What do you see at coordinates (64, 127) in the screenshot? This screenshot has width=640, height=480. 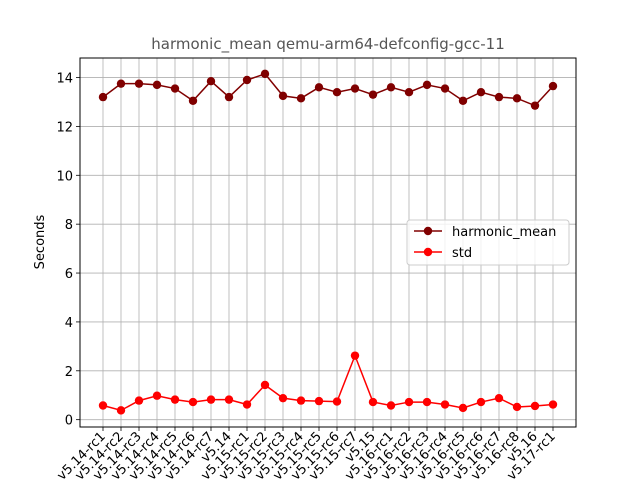 I see `y-tick-label: 12` at bounding box center [64, 127].